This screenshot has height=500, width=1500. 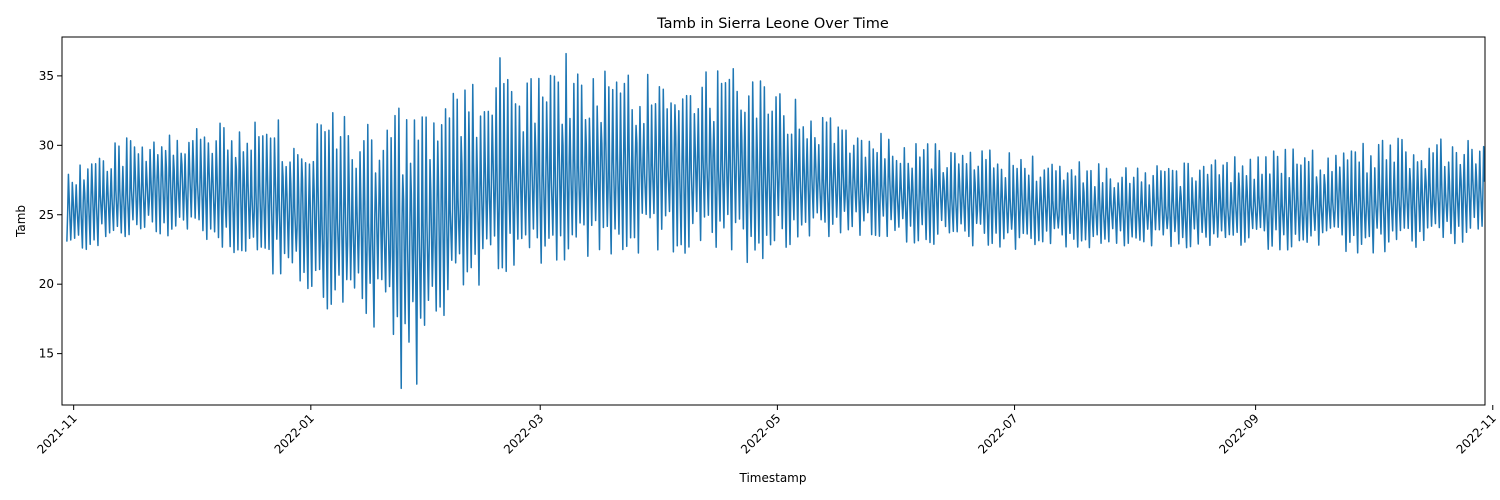 What do you see at coordinates (46, 76) in the screenshot?
I see `y-tick-label: 35` at bounding box center [46, 76].